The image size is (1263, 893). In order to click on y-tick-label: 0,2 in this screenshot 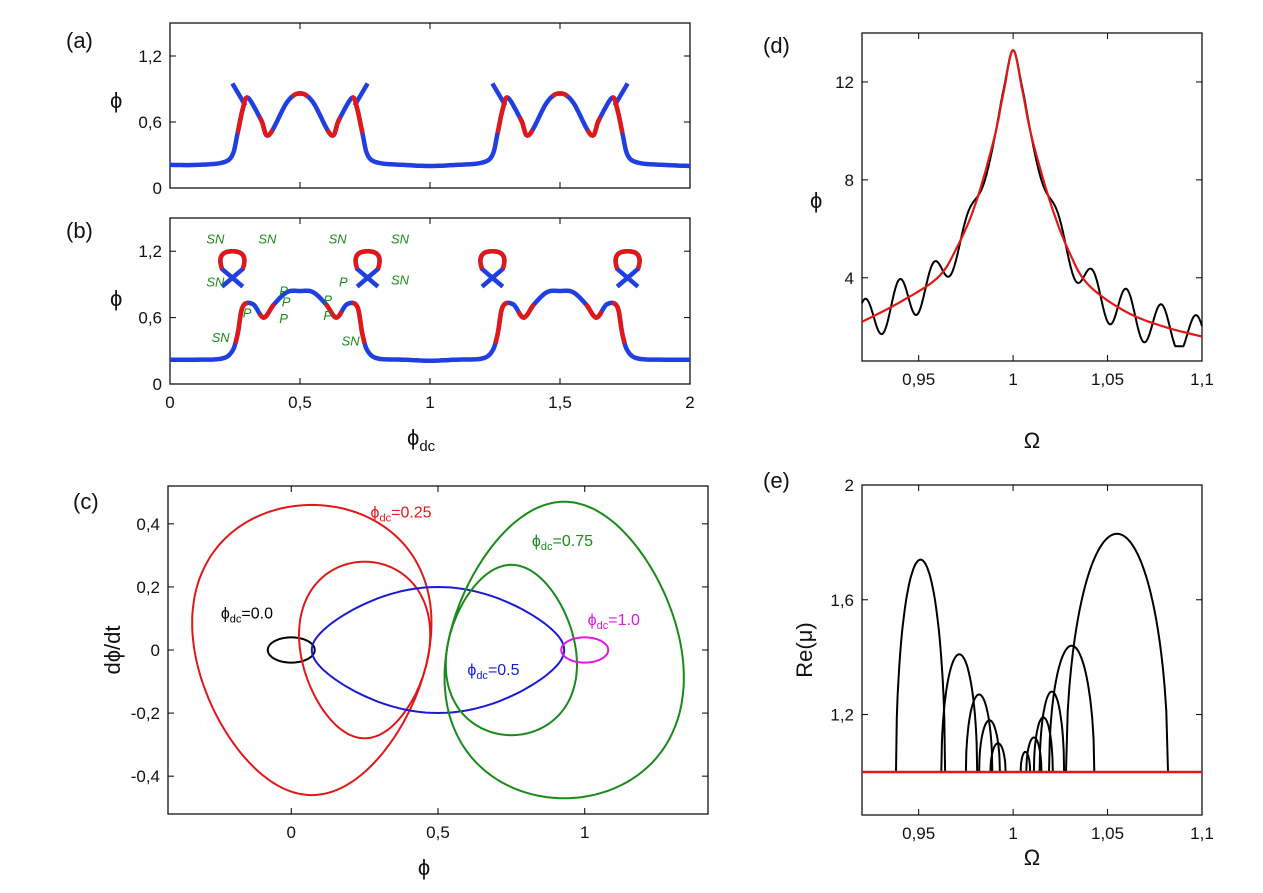, I will do `click(148, 587)`.